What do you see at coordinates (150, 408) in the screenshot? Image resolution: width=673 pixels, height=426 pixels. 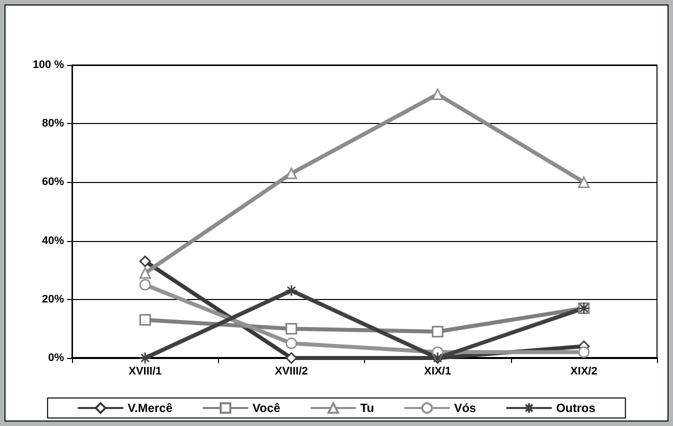 I see `legend-label: V.Mercê` at bounding box center [150, 408].